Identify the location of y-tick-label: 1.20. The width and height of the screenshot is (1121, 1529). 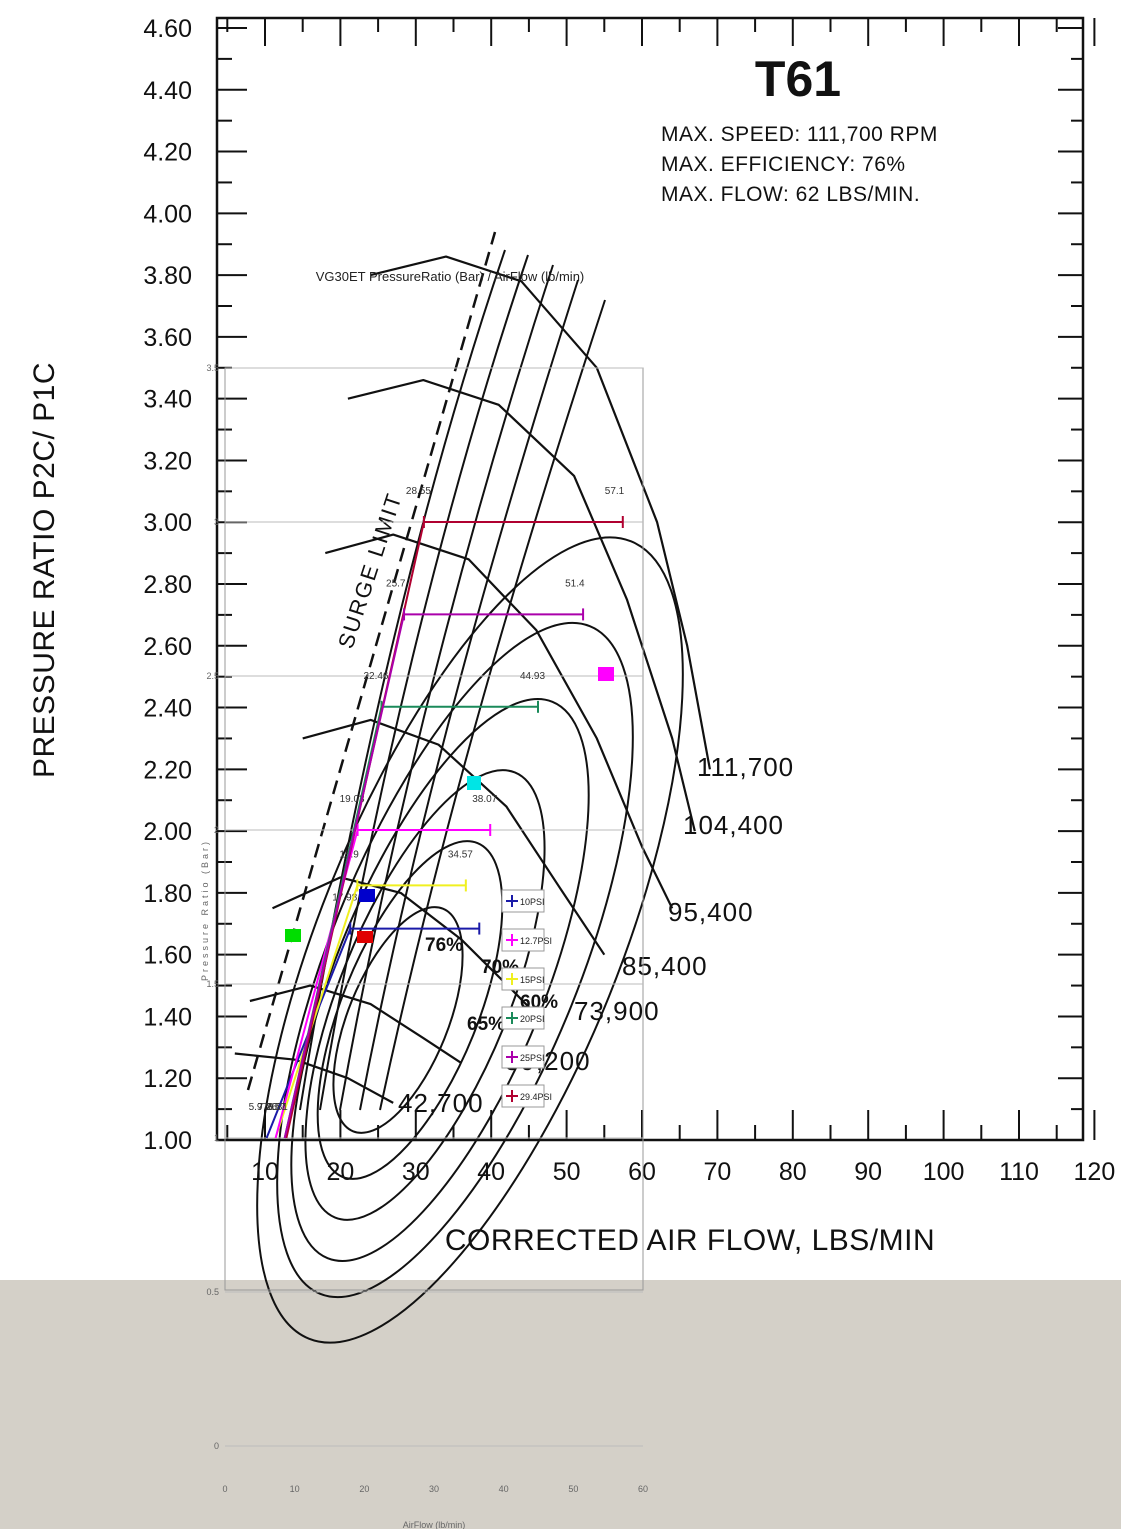
(167, 1079).